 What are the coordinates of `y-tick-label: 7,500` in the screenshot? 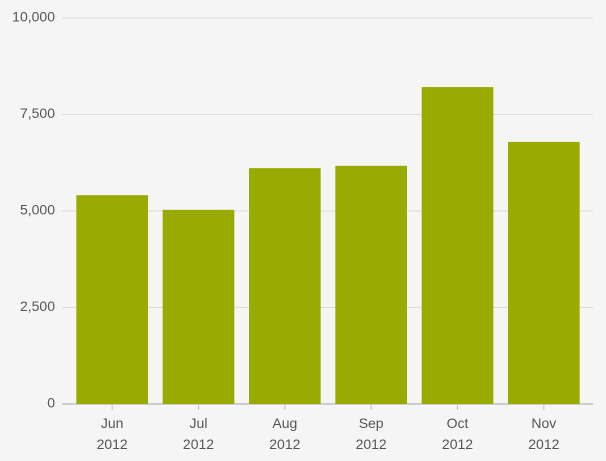 It's located at (37, 113).